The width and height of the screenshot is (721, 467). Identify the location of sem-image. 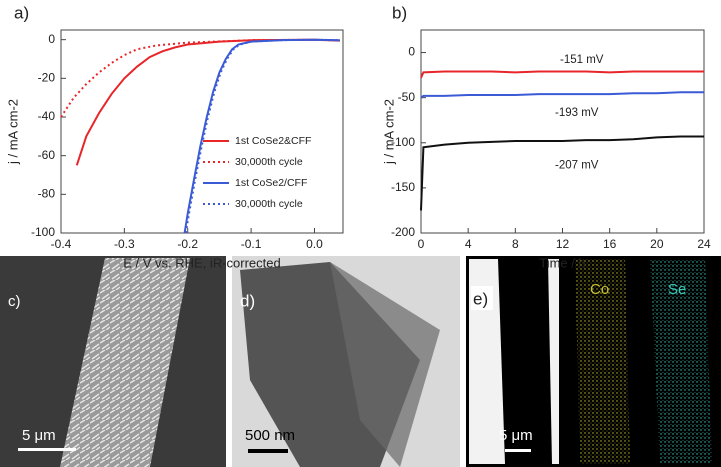
(113, 361).